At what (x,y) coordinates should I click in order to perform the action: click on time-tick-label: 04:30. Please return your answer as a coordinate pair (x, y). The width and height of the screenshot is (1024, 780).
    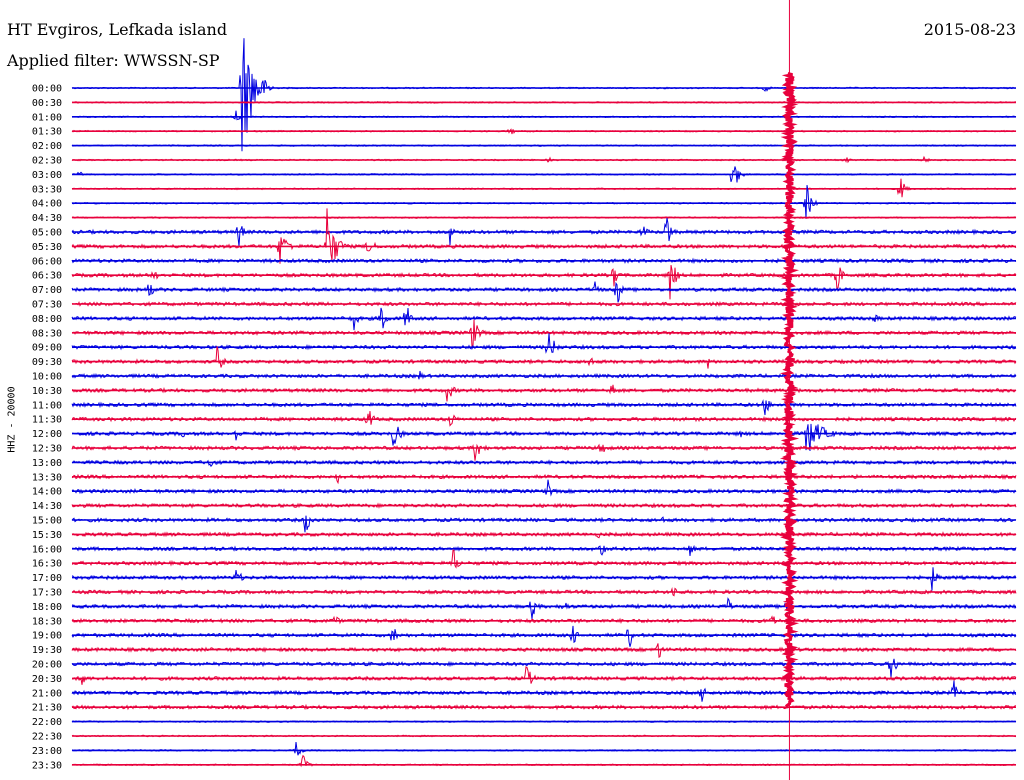
    Looking at the image, I should click on (47, 218).